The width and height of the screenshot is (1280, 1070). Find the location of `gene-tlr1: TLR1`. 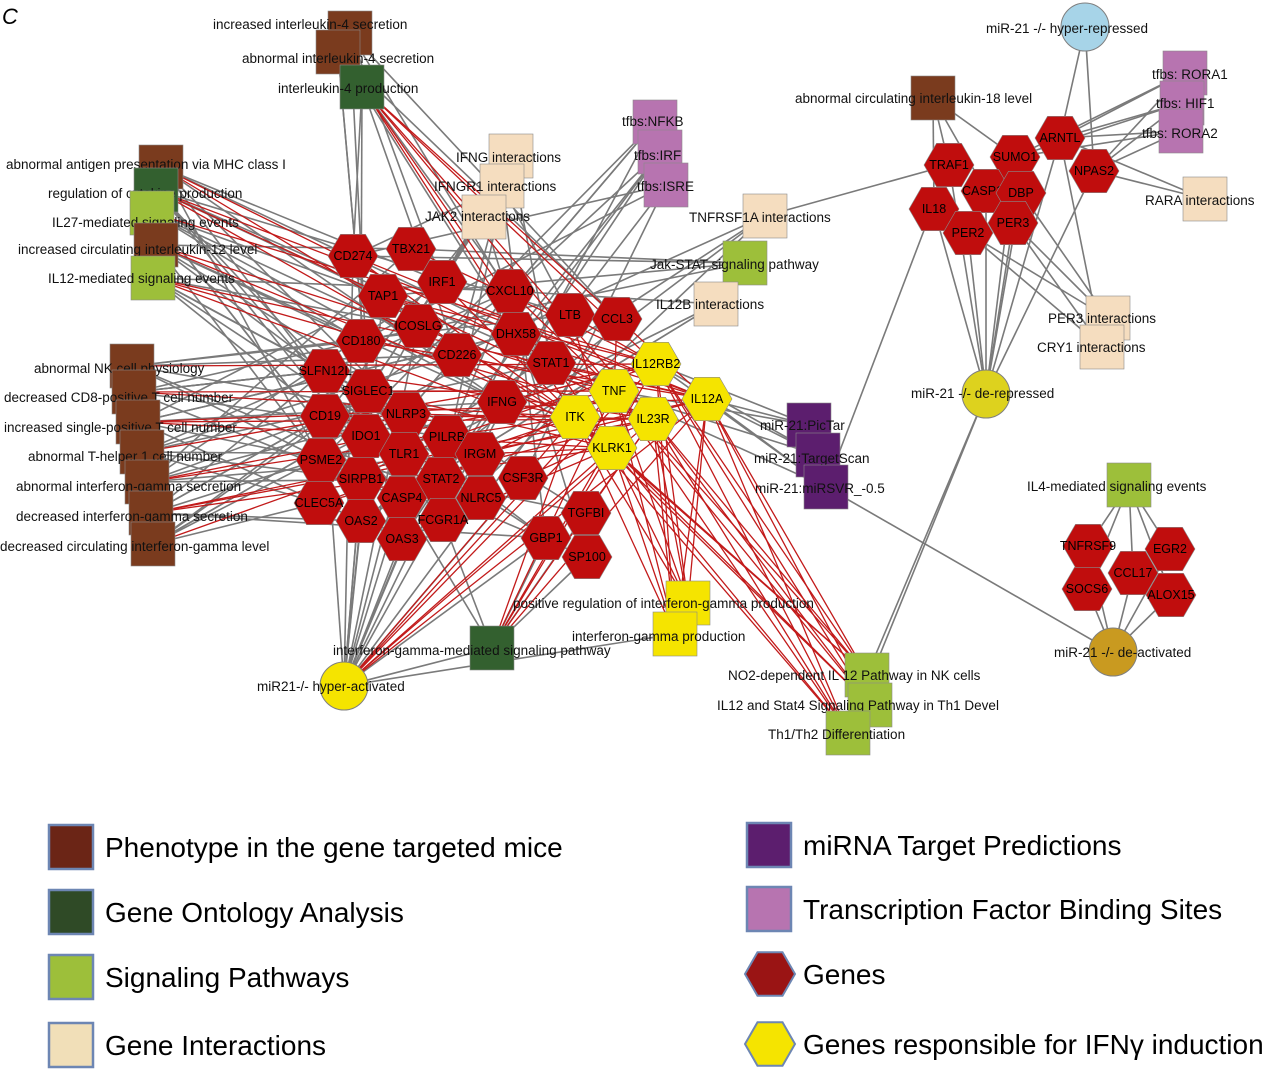

gene-tlr1: TLR1 is located at coordinates (404, 454).